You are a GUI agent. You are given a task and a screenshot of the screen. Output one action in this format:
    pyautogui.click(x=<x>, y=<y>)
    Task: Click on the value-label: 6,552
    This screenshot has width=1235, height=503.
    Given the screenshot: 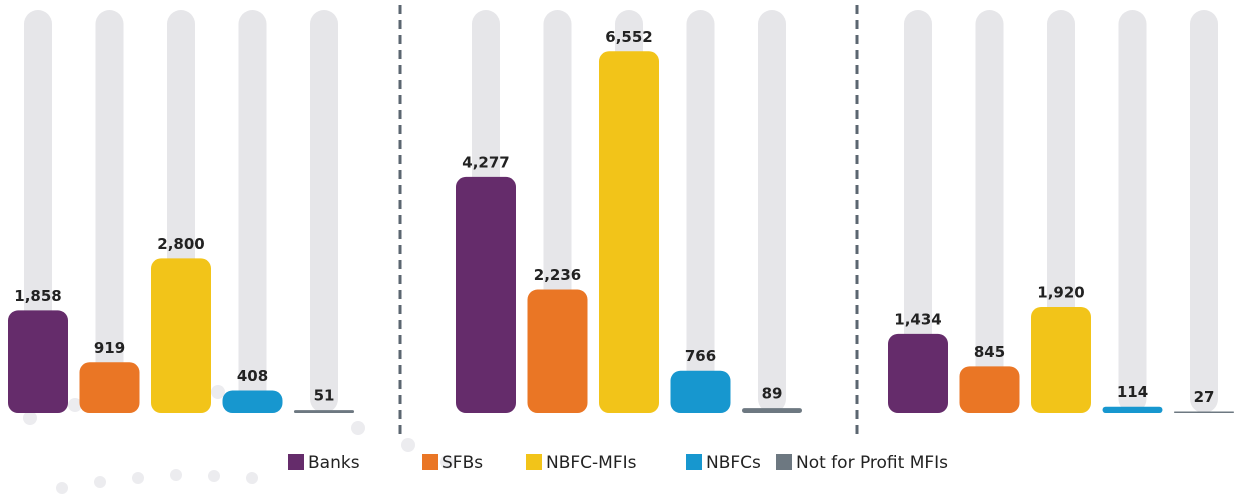 What is the action you would take?
    pyautogui.click(x=628, y=37)
    